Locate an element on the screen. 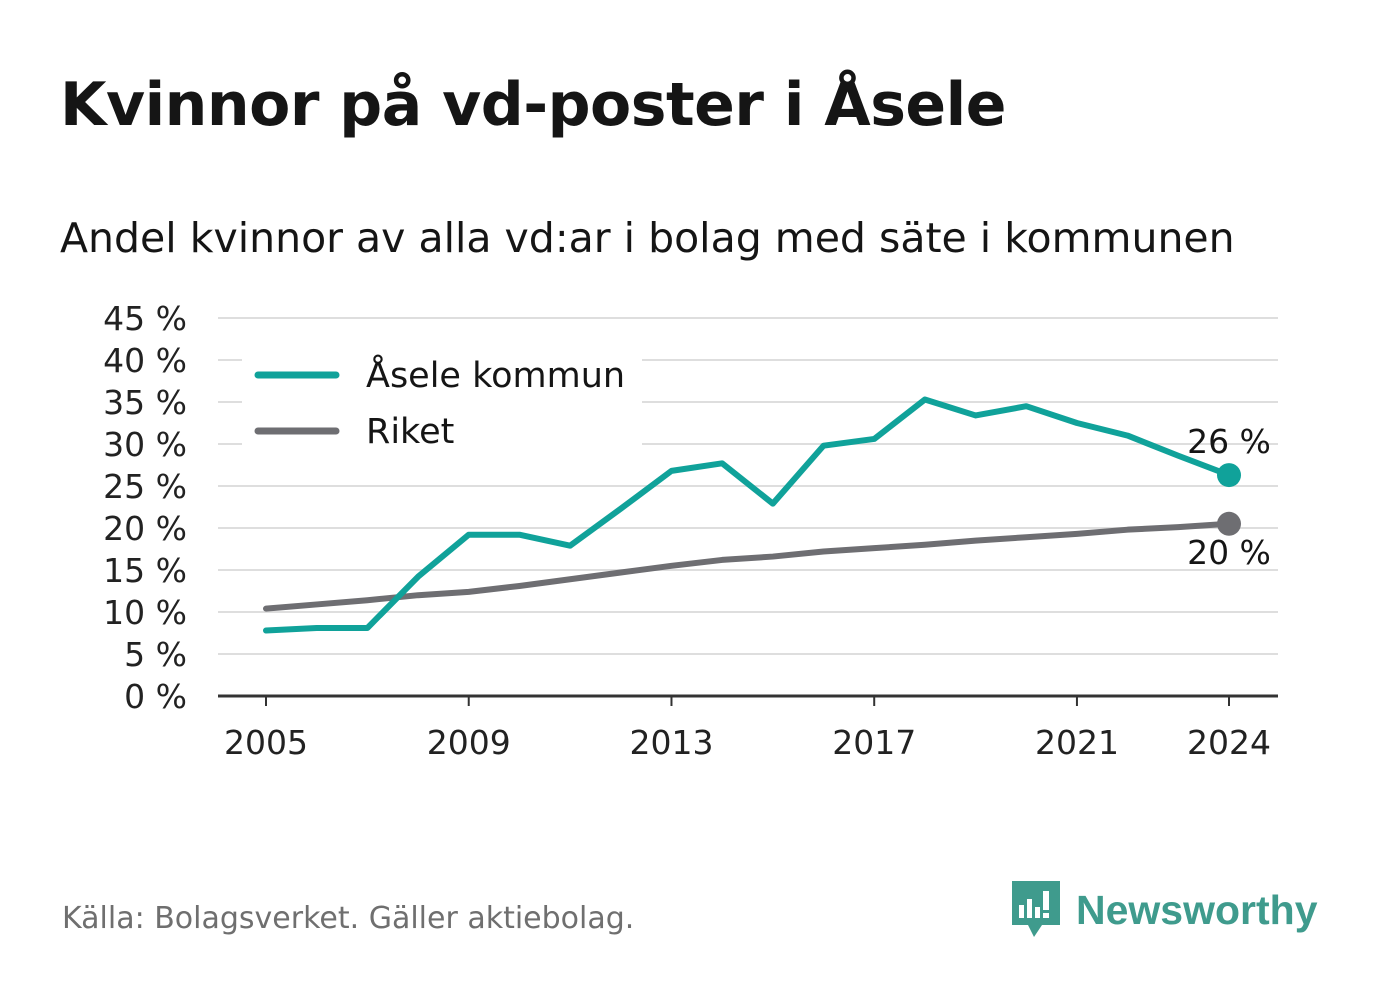  y-tick-label: 15 % is located at coordinates (145, 570).